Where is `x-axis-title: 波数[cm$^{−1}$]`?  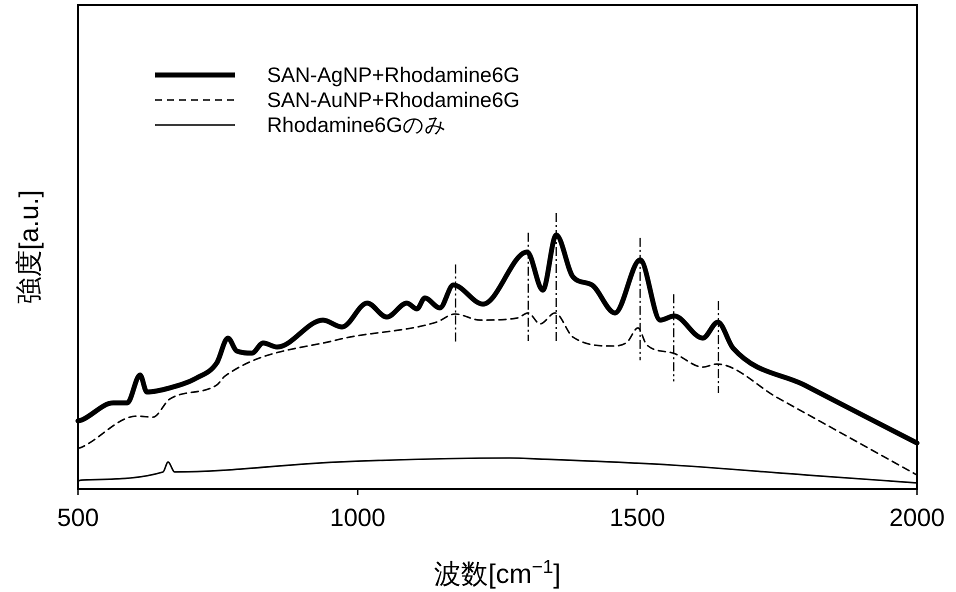
x-axis-title: 波数[cm$^{−1}$] is located at coordinates (497, 572).